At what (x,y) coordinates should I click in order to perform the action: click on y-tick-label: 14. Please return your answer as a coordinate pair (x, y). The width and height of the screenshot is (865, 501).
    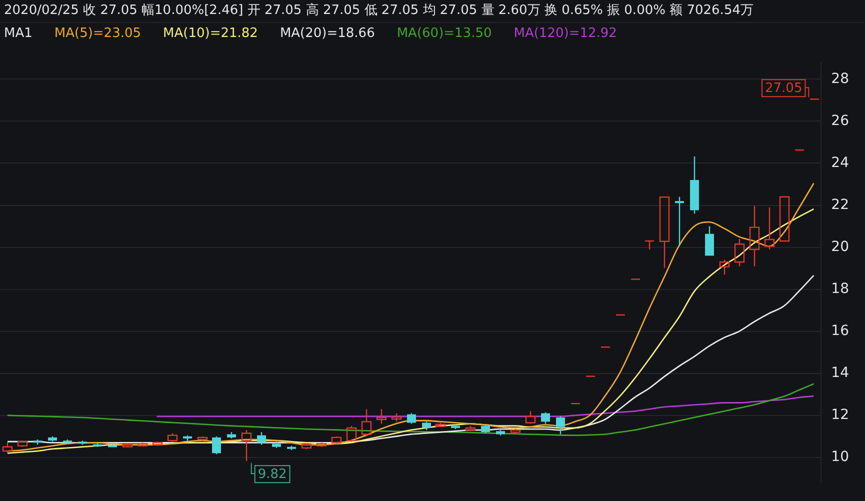
    Looking at the image, I should click on (840, 372).